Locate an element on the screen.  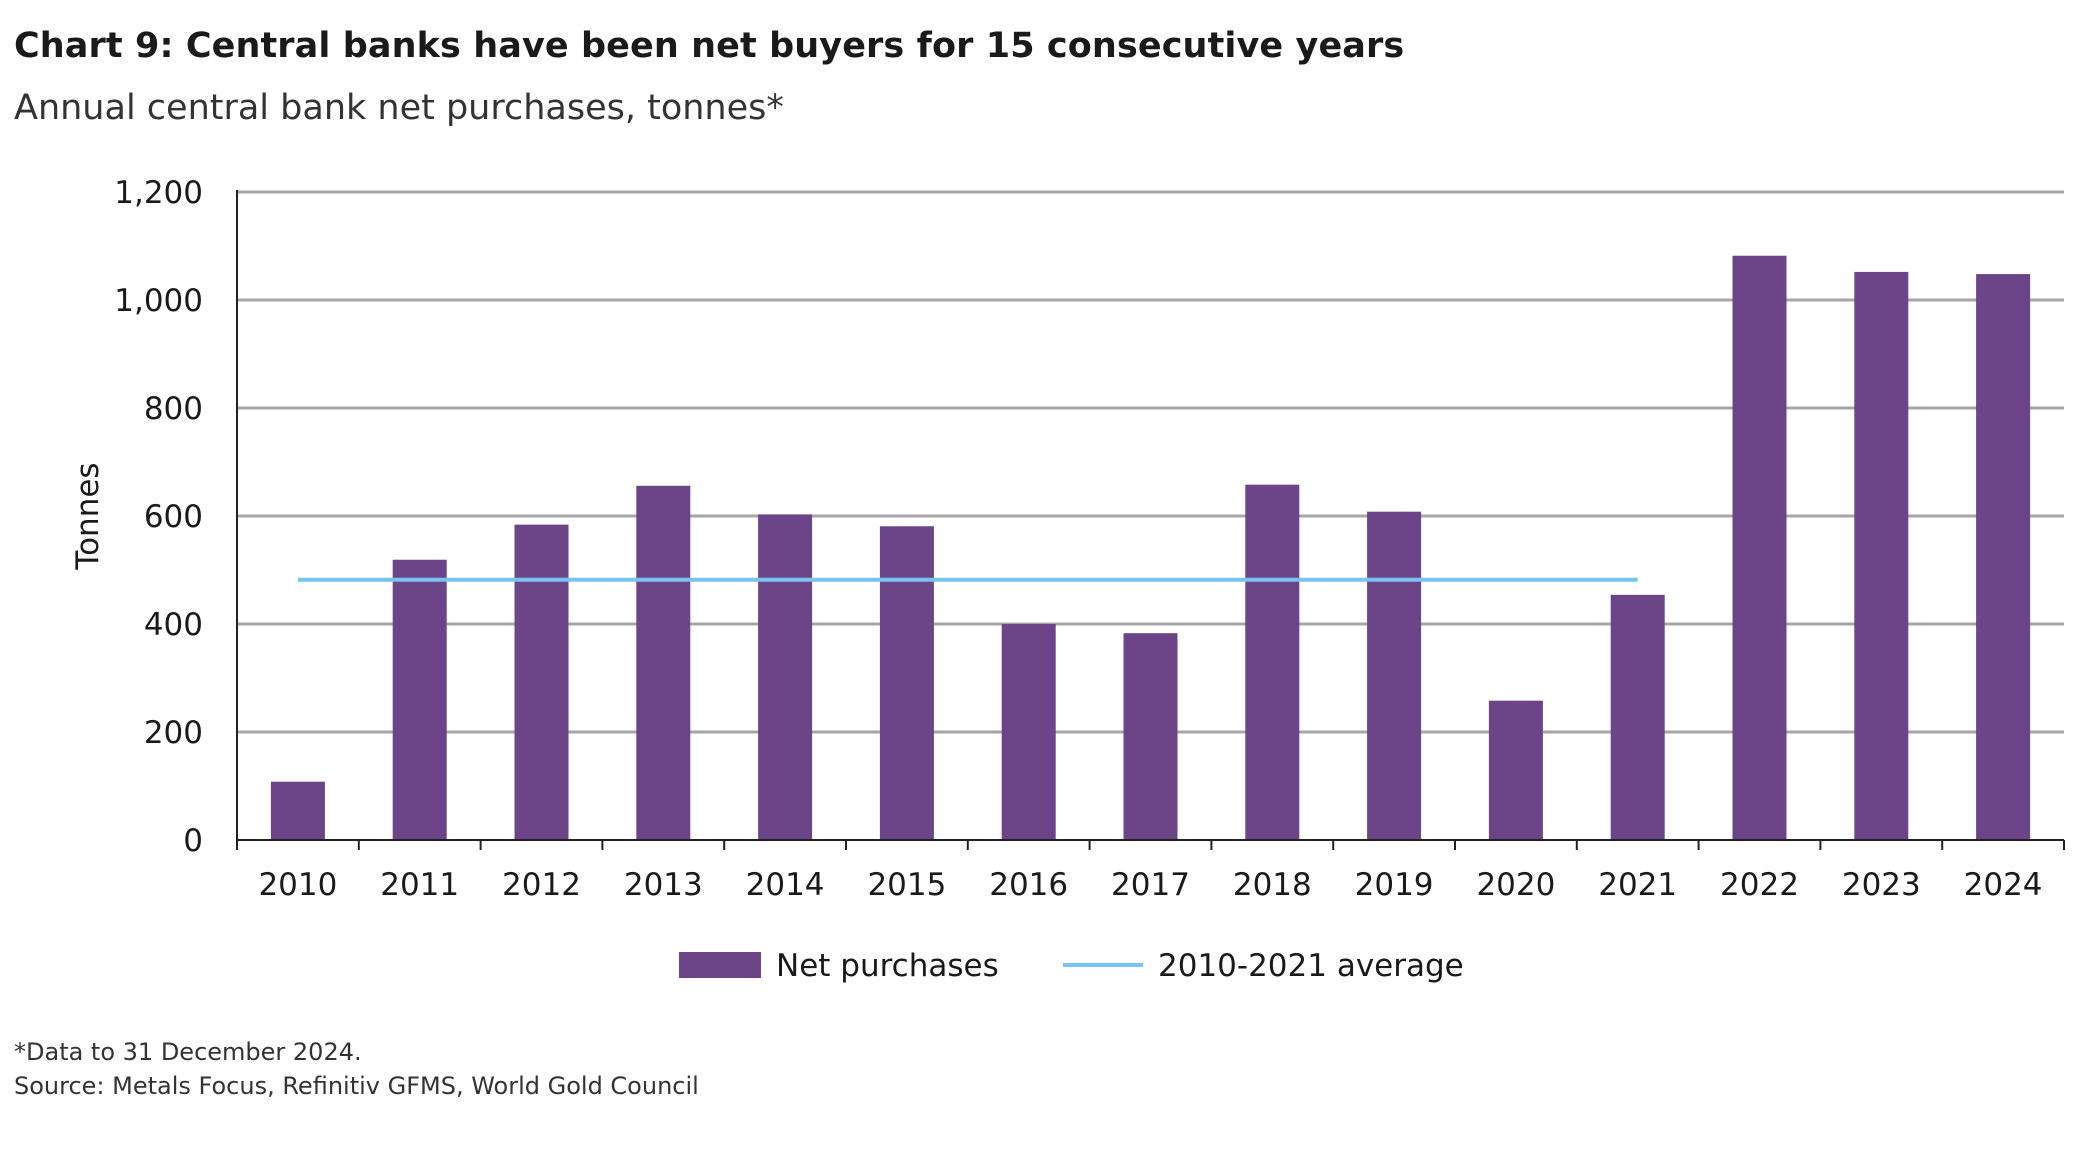
x-tick-label-2019: 2019 is located at coordinates (1394, 885).